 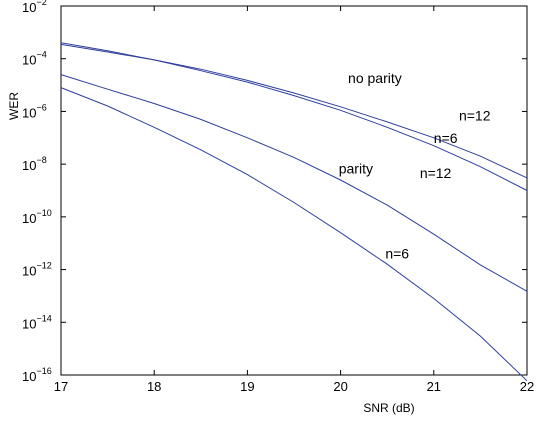 I want to click on x-tick-label: 19, so click(x=247, y=386).